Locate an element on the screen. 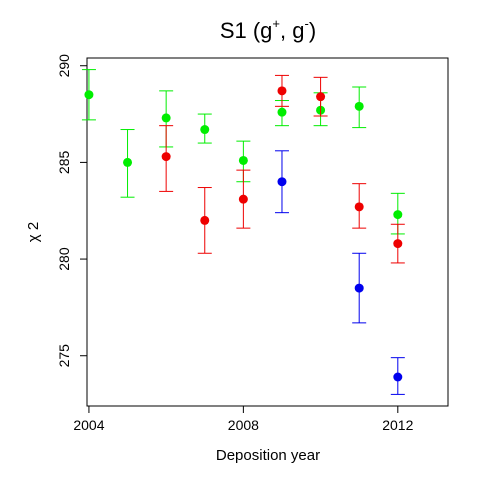 The width and height of the screenshot is (480, 480). x-tick-label: 2008 is located at coordinates (243, 425).